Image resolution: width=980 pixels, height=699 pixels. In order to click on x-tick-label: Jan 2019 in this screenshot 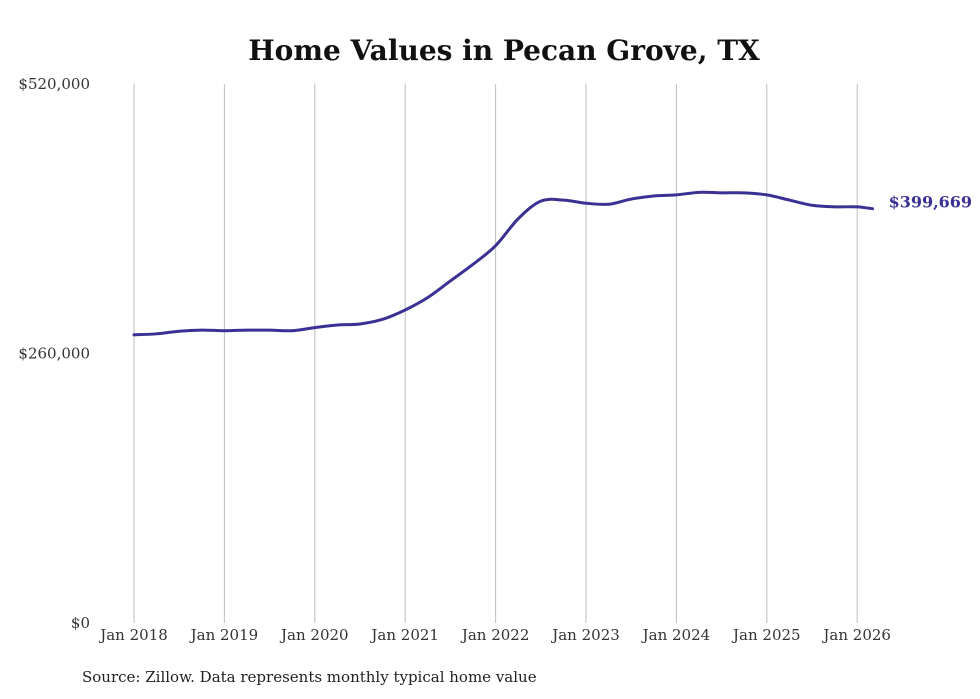, I will do `click(224, 635)`.